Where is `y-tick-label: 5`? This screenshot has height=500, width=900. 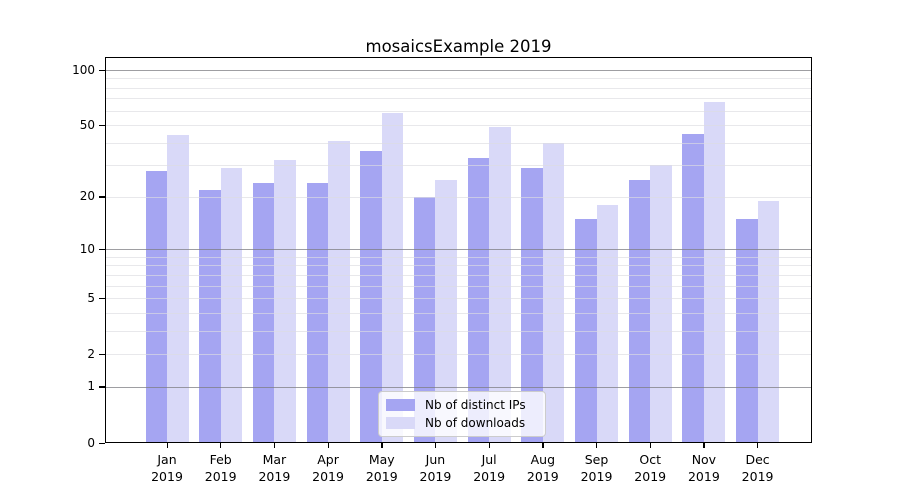 y-tick-label: 5 is located at coordinates (91, 297).